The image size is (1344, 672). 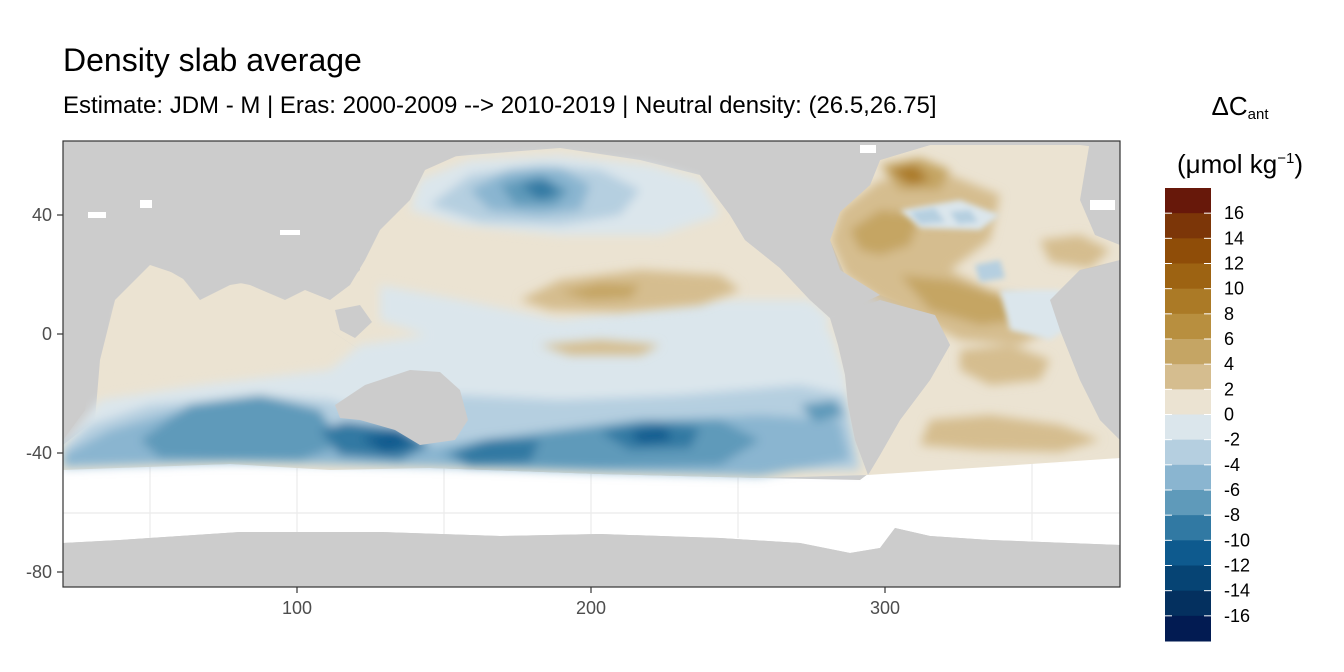 What do you see at coordinates (1237, 566) in the screenshot?
I see `legend-label: -12` at bounding box center [1237, 566].